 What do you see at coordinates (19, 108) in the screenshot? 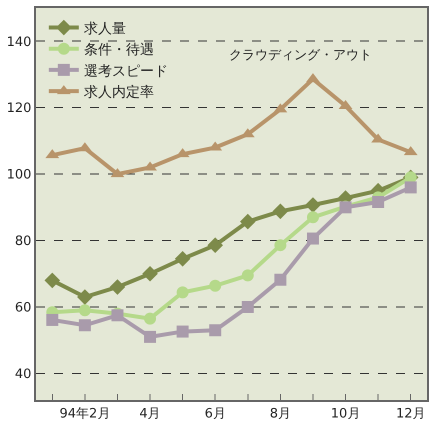
I see `y-tick-label: 120` at bounding box center [19, 108].